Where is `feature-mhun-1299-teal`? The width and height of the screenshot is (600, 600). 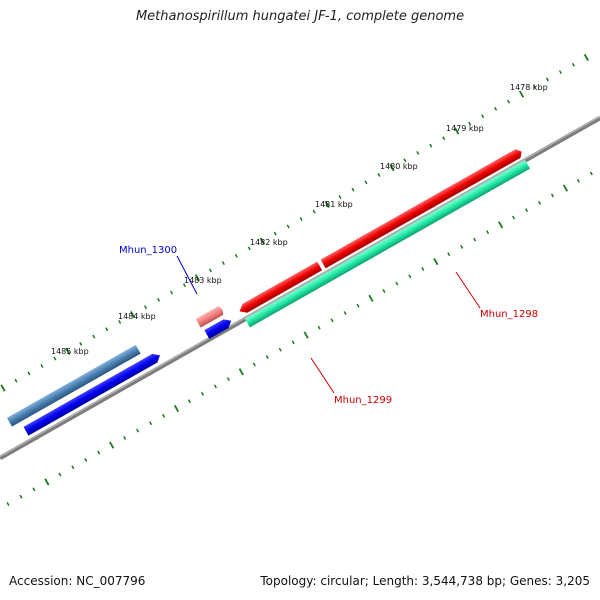
feature-mhun-1299-teal is located at coordinates (289, 299).